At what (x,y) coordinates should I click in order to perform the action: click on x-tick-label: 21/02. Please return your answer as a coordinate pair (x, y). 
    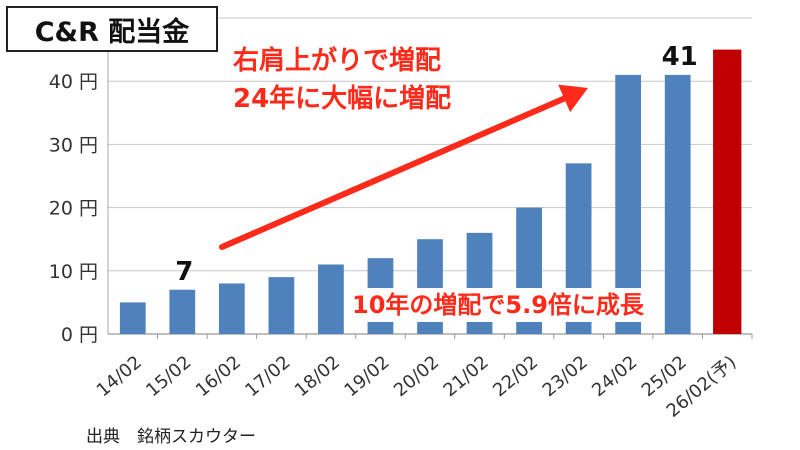
    Looking at the image, I should click on (466, 376).